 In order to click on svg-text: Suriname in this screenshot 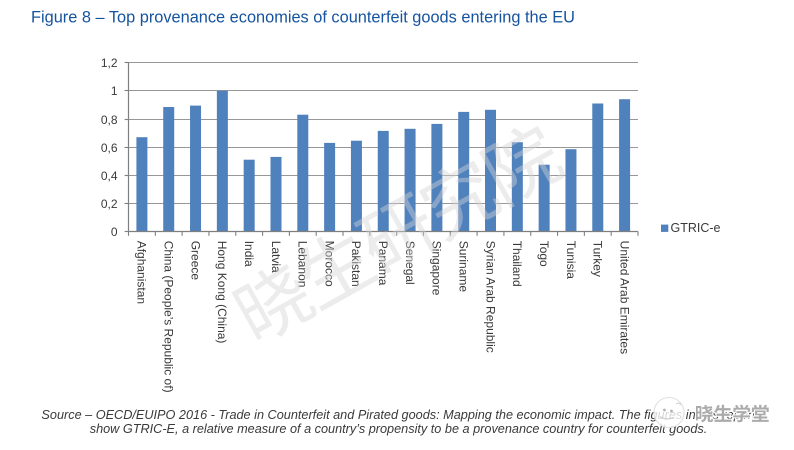, I will do `click(464, 267)`.